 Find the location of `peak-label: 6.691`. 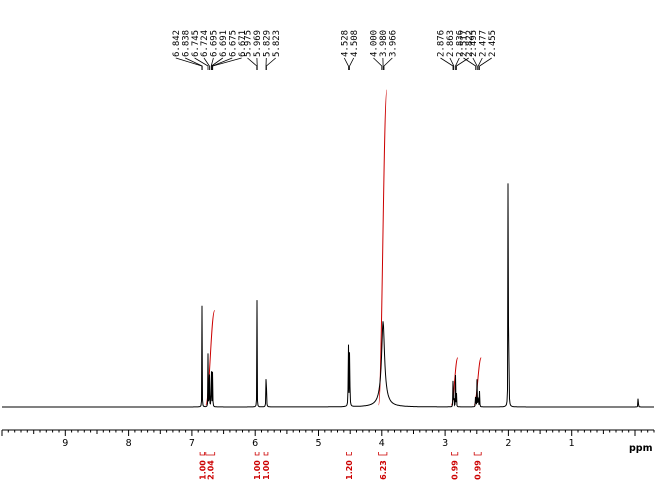

peak-label: 6.691 is located at coordinates (224, 43).